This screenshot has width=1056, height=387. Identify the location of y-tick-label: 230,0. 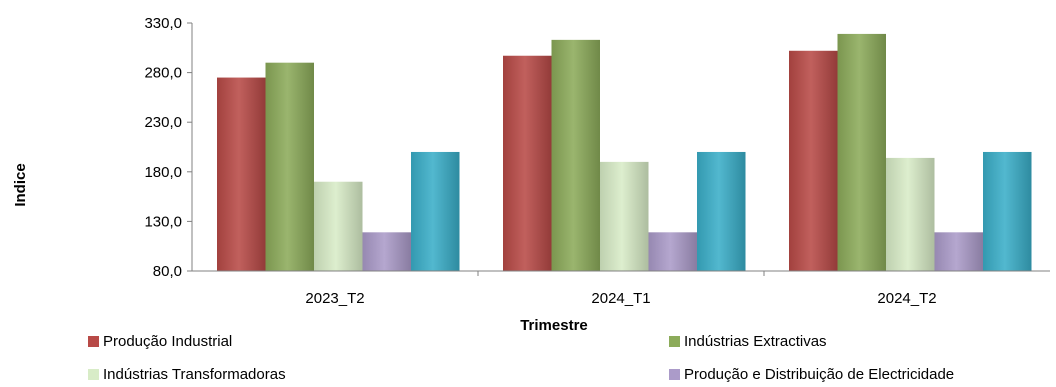
(163, 122).